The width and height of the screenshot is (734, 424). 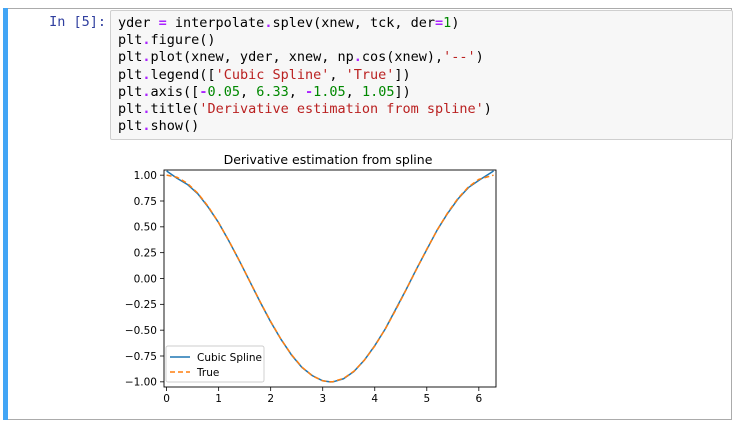 I want to click on y-tick-label: −0.75, so click(x=141, y=357).